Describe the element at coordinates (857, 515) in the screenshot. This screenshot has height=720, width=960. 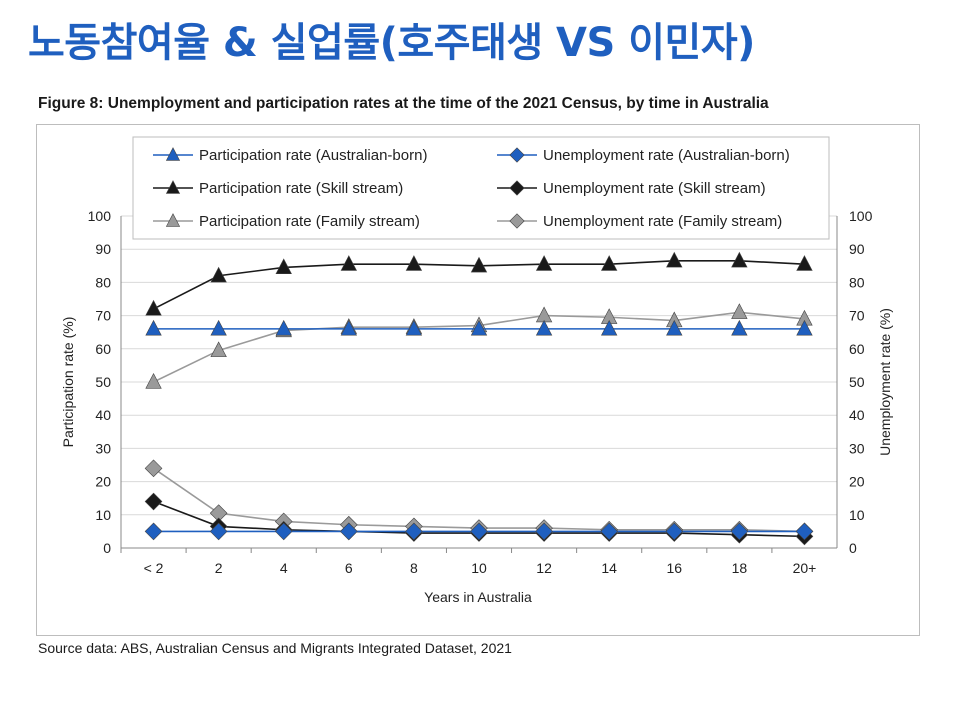
I see `y-right-tick-label: 10` at that location.